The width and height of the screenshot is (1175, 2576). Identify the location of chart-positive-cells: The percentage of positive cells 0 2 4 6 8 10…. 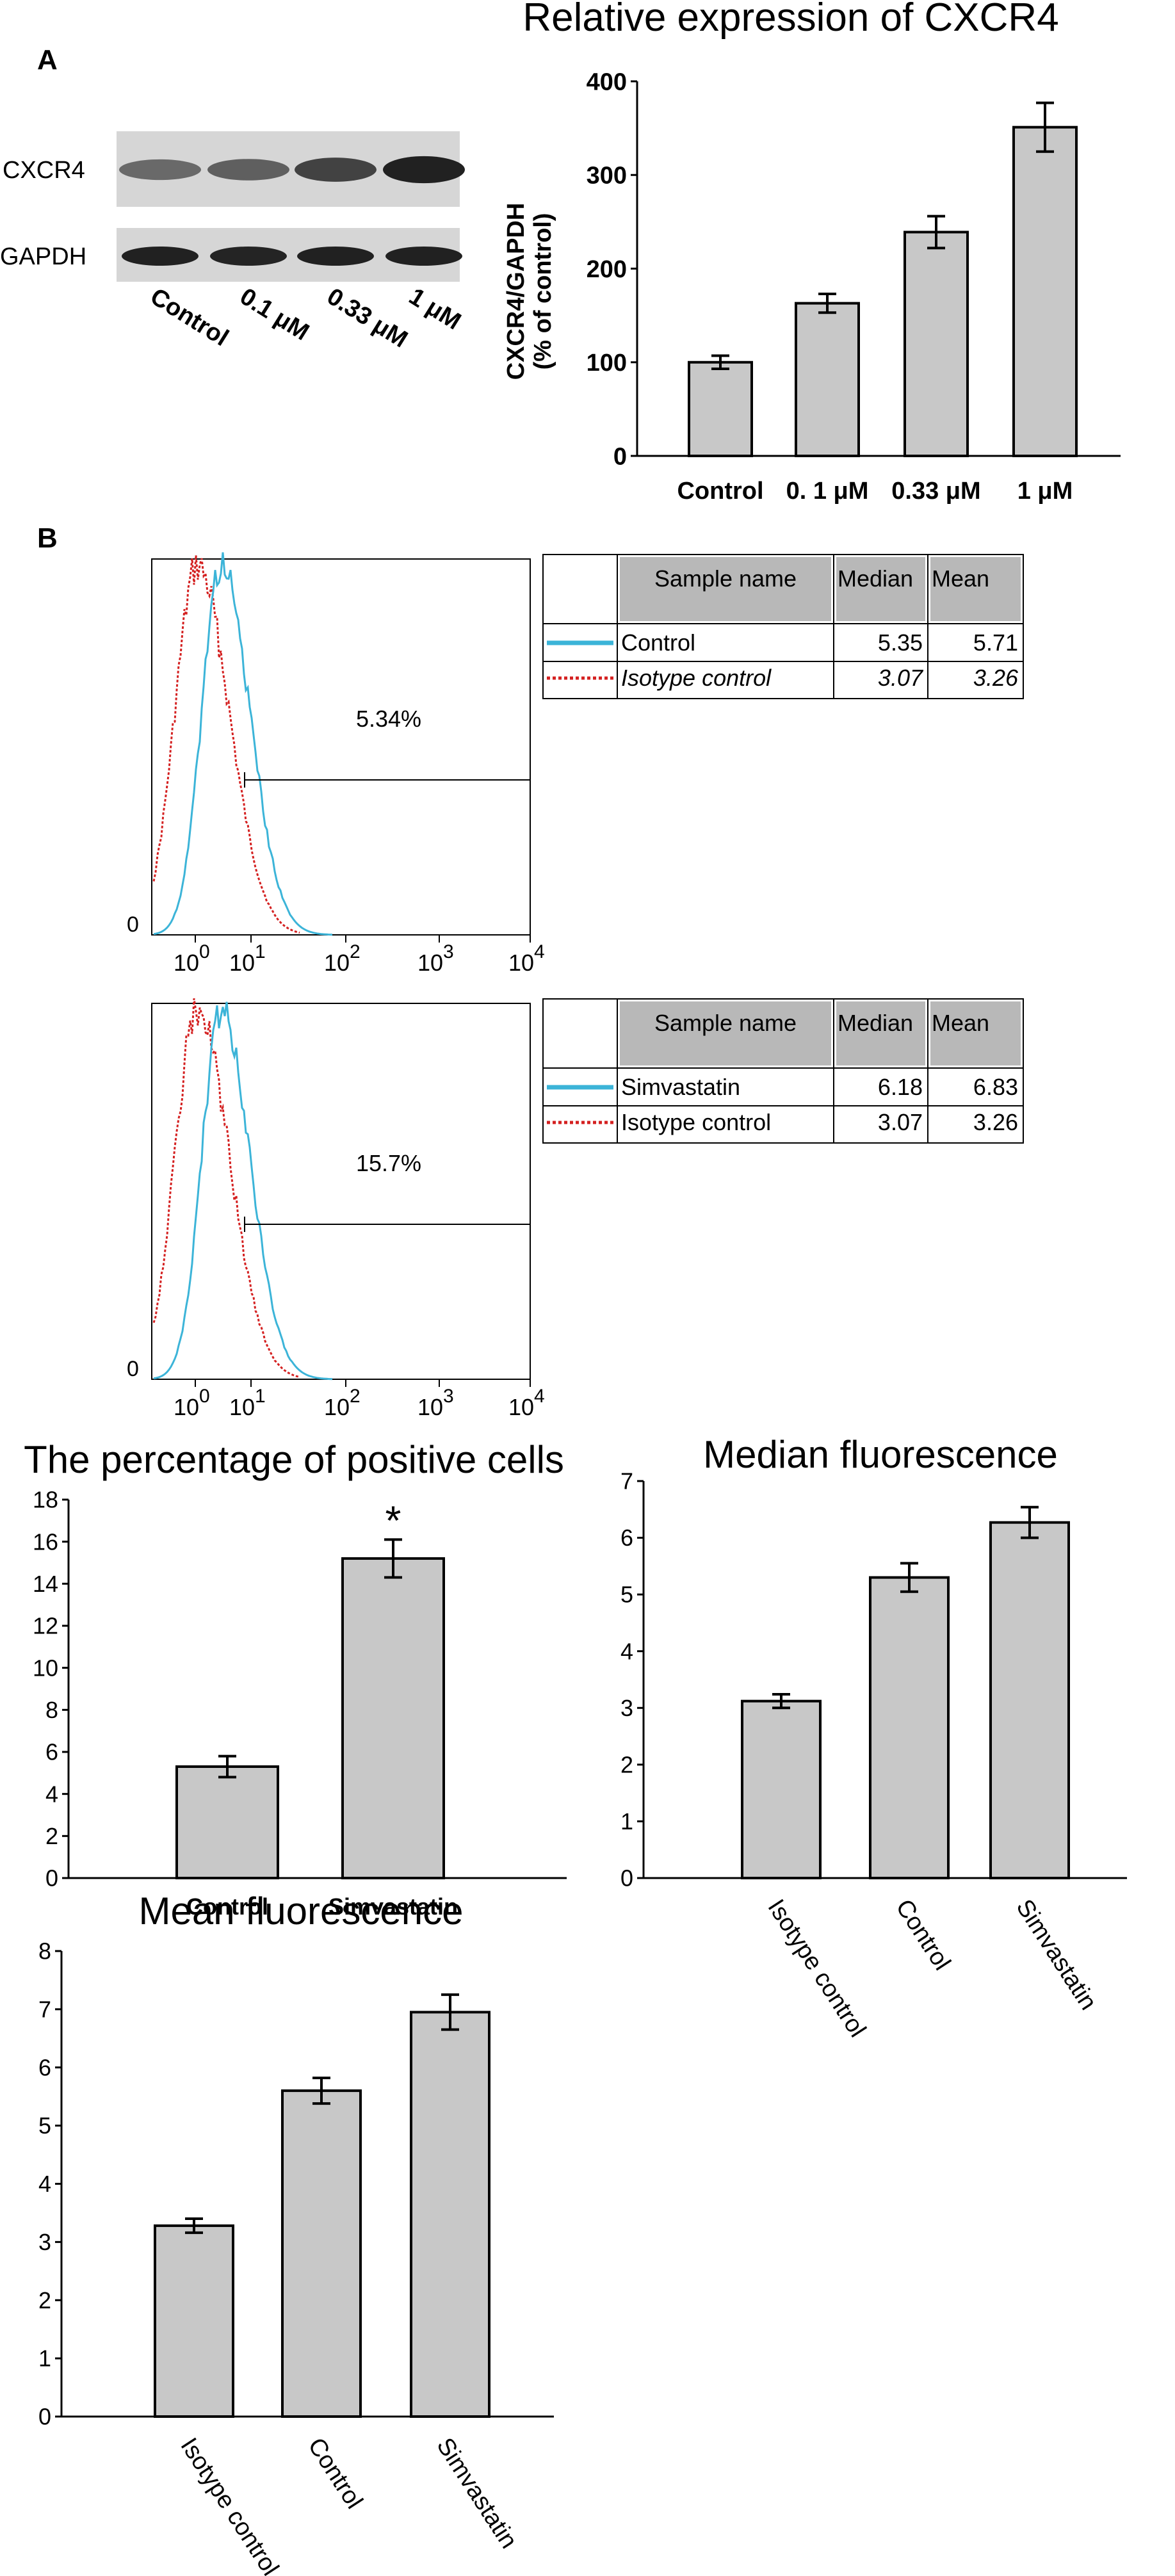
(295, 1679).